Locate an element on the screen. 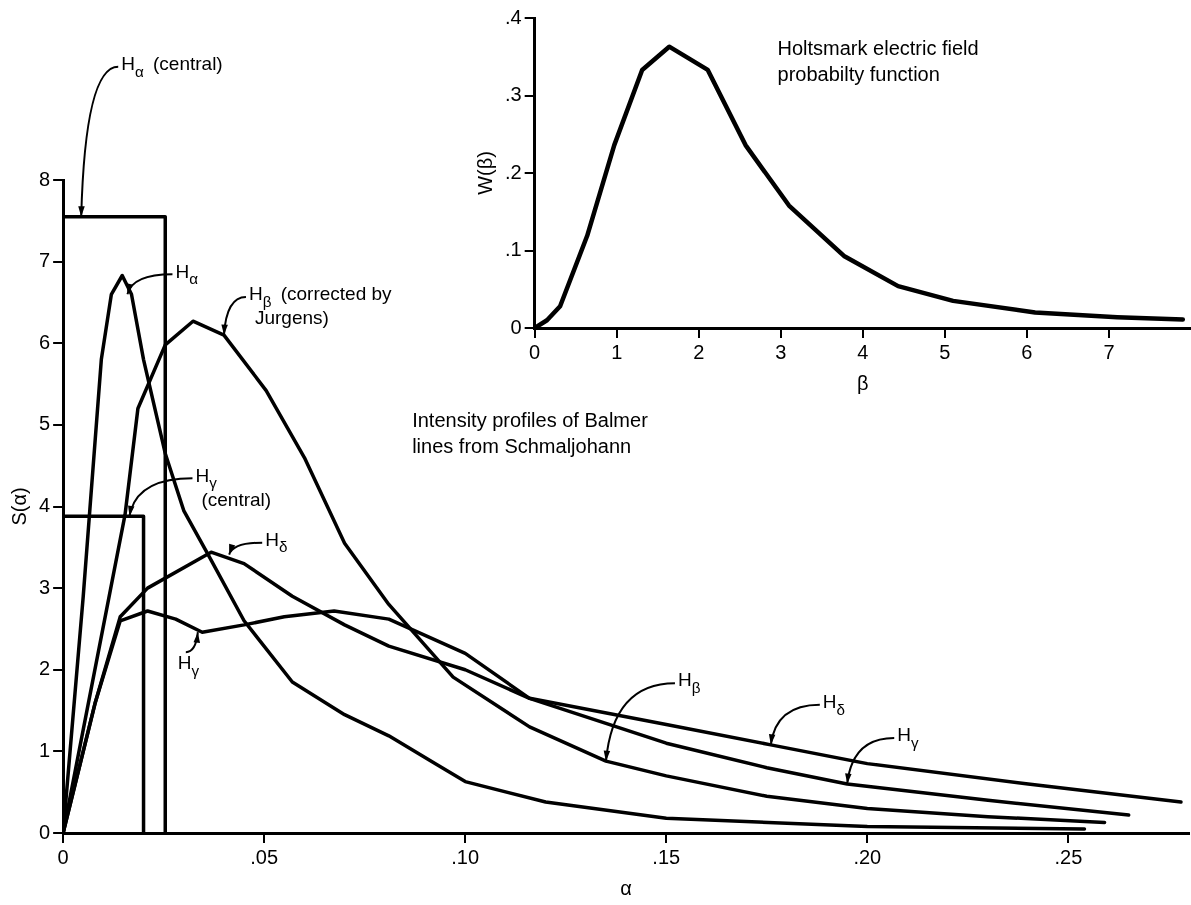 This screenshot has height=905, width=1191. x-tick-label: 2 is located at coordinates (699, 351).